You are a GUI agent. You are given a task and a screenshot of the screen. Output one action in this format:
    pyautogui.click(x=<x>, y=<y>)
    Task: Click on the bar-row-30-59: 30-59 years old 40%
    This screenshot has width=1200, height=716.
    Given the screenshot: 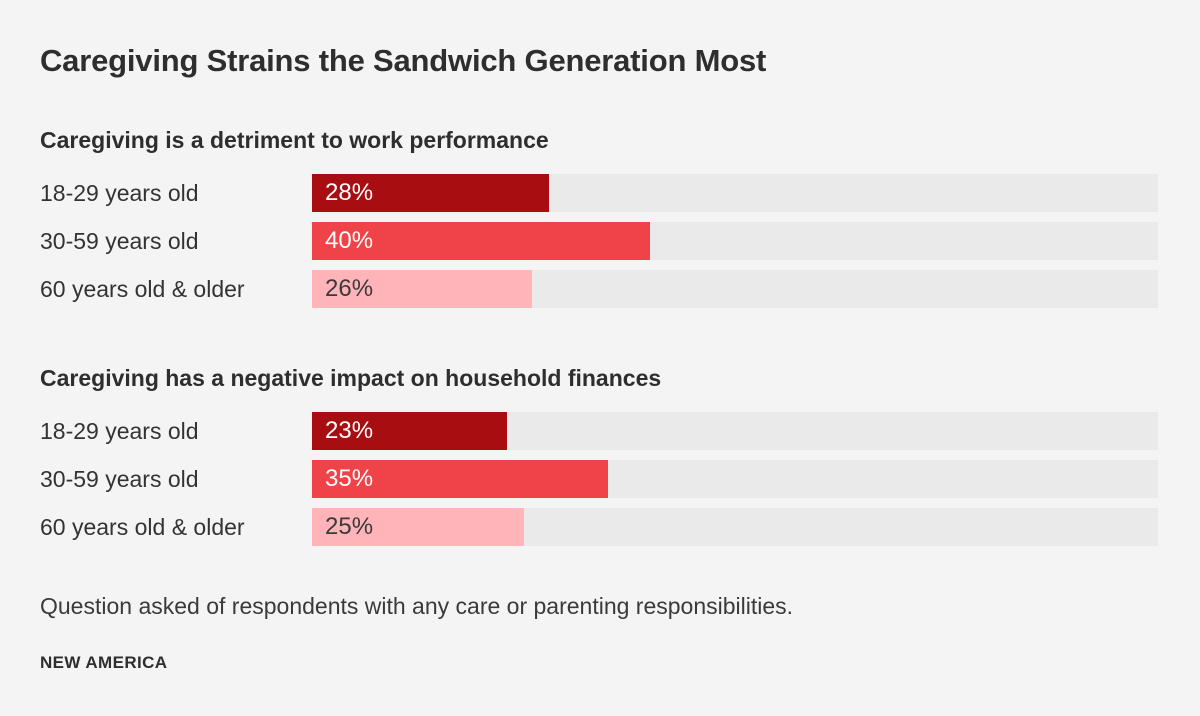 What is the action you would take?
    pyautogui.click(x=599, y=241)
    